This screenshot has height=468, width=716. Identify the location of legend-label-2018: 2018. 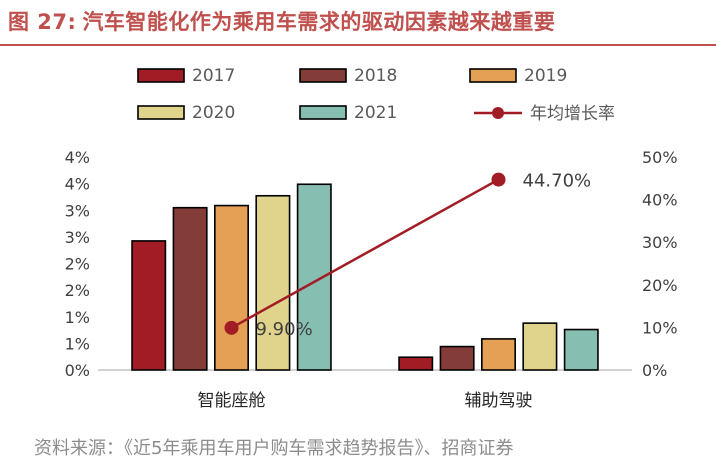
(375, 76).